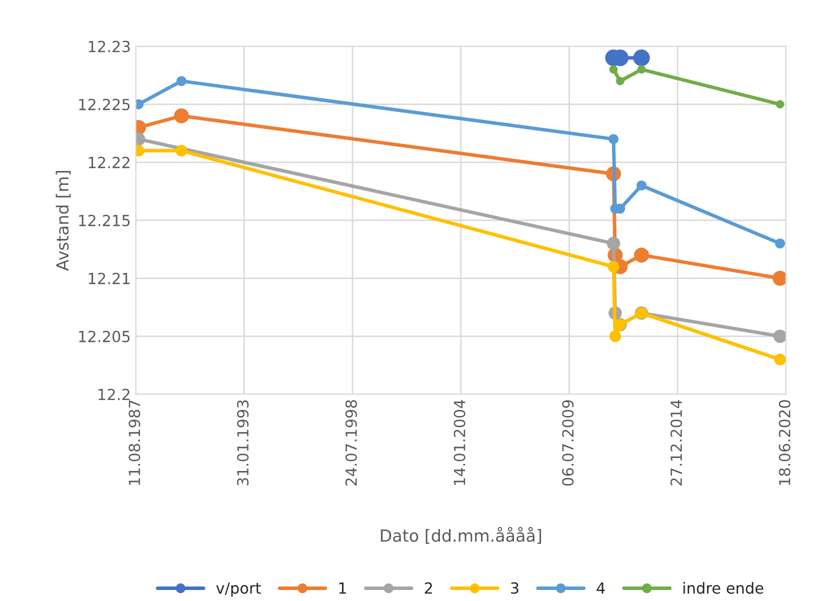 This screenshot has width=823, height=601. I want to click on x-tick-label: 31.01.1993, so click(243, 443).